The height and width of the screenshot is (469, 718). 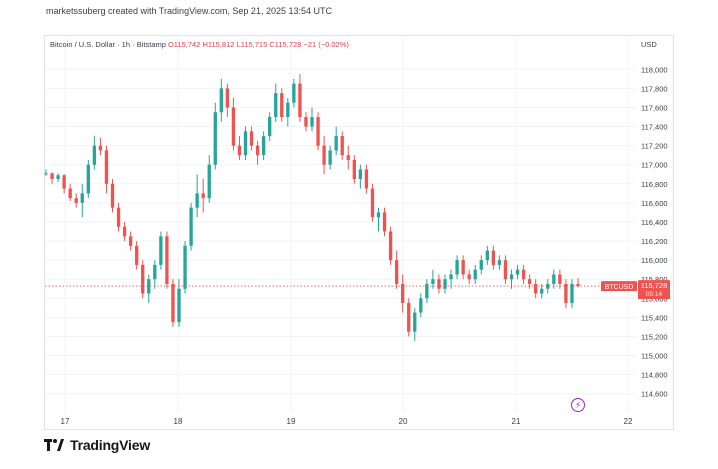 I want to click on x-tick-label: 18, so click(x=178, y=421).